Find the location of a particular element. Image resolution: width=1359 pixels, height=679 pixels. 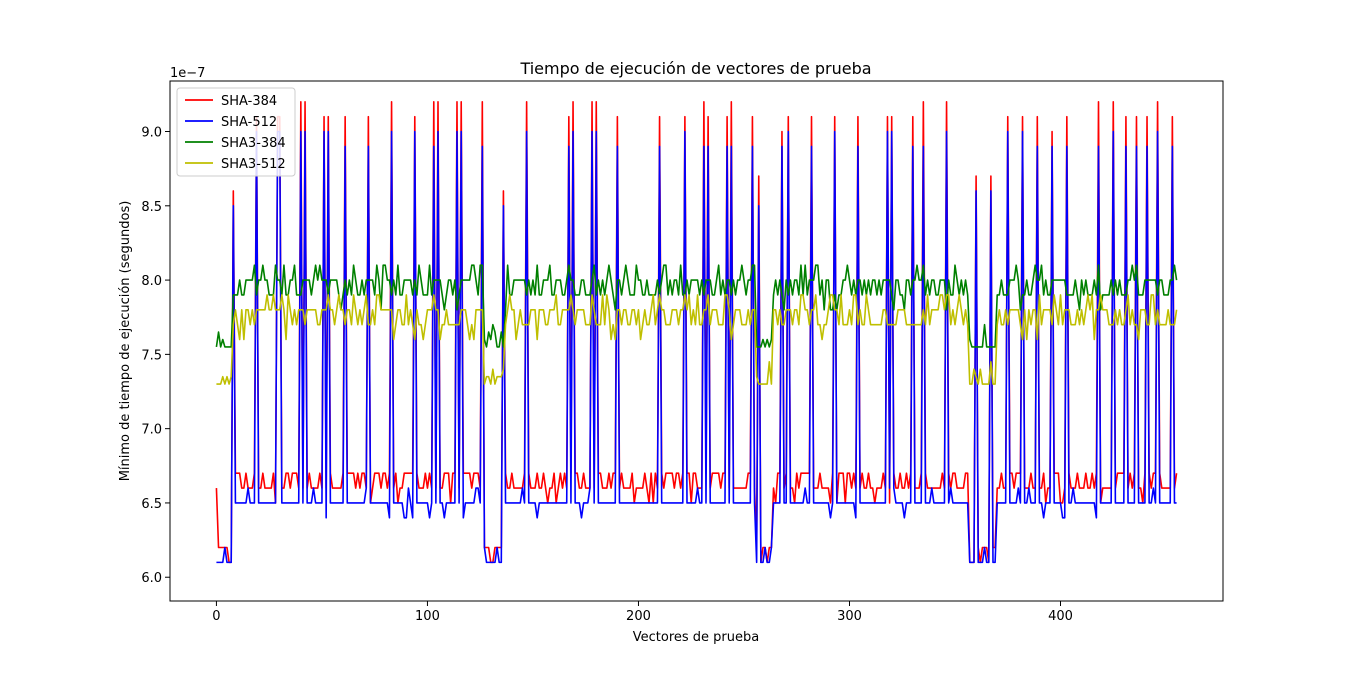

y-offset-label: 1e−7 is located at coordinates (187, 73).